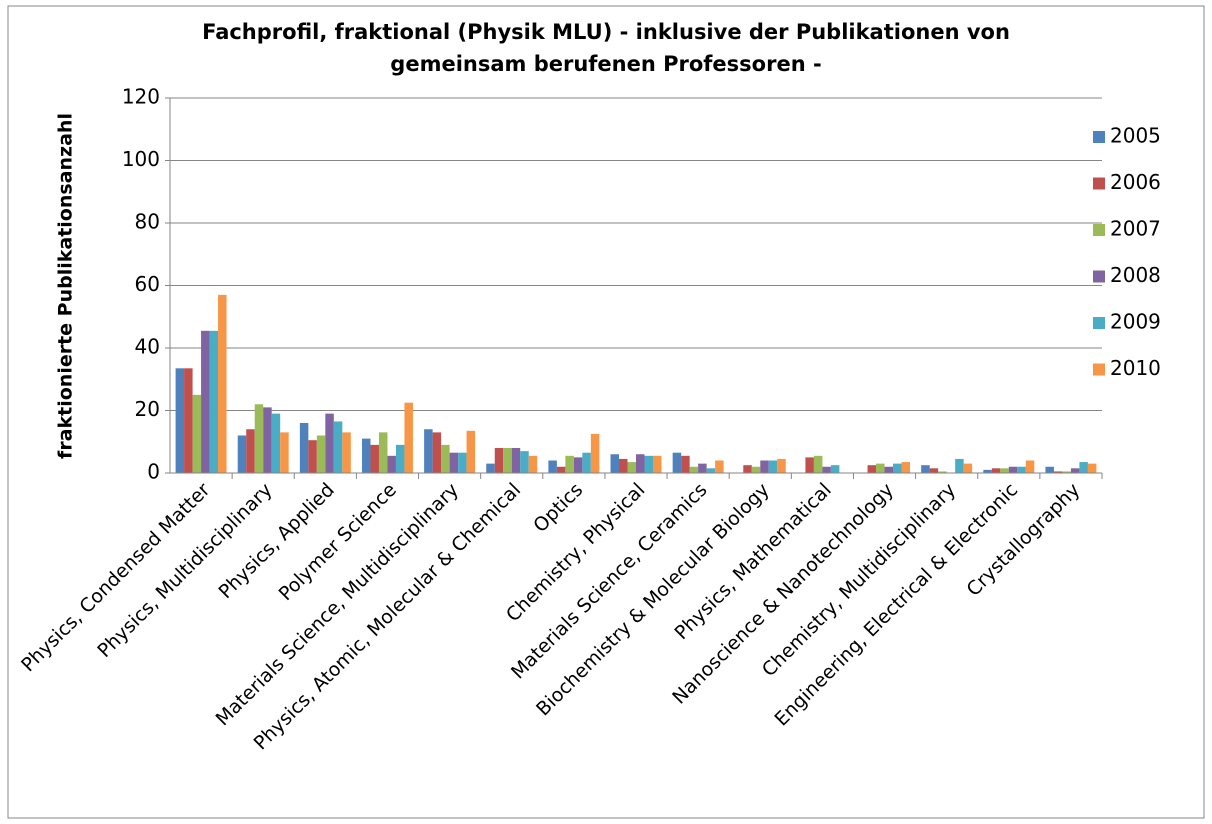 Image resolution: width=1212 pixels, height=824 pixels. I want to click on y-tick-label: 0, so click(153, 472).